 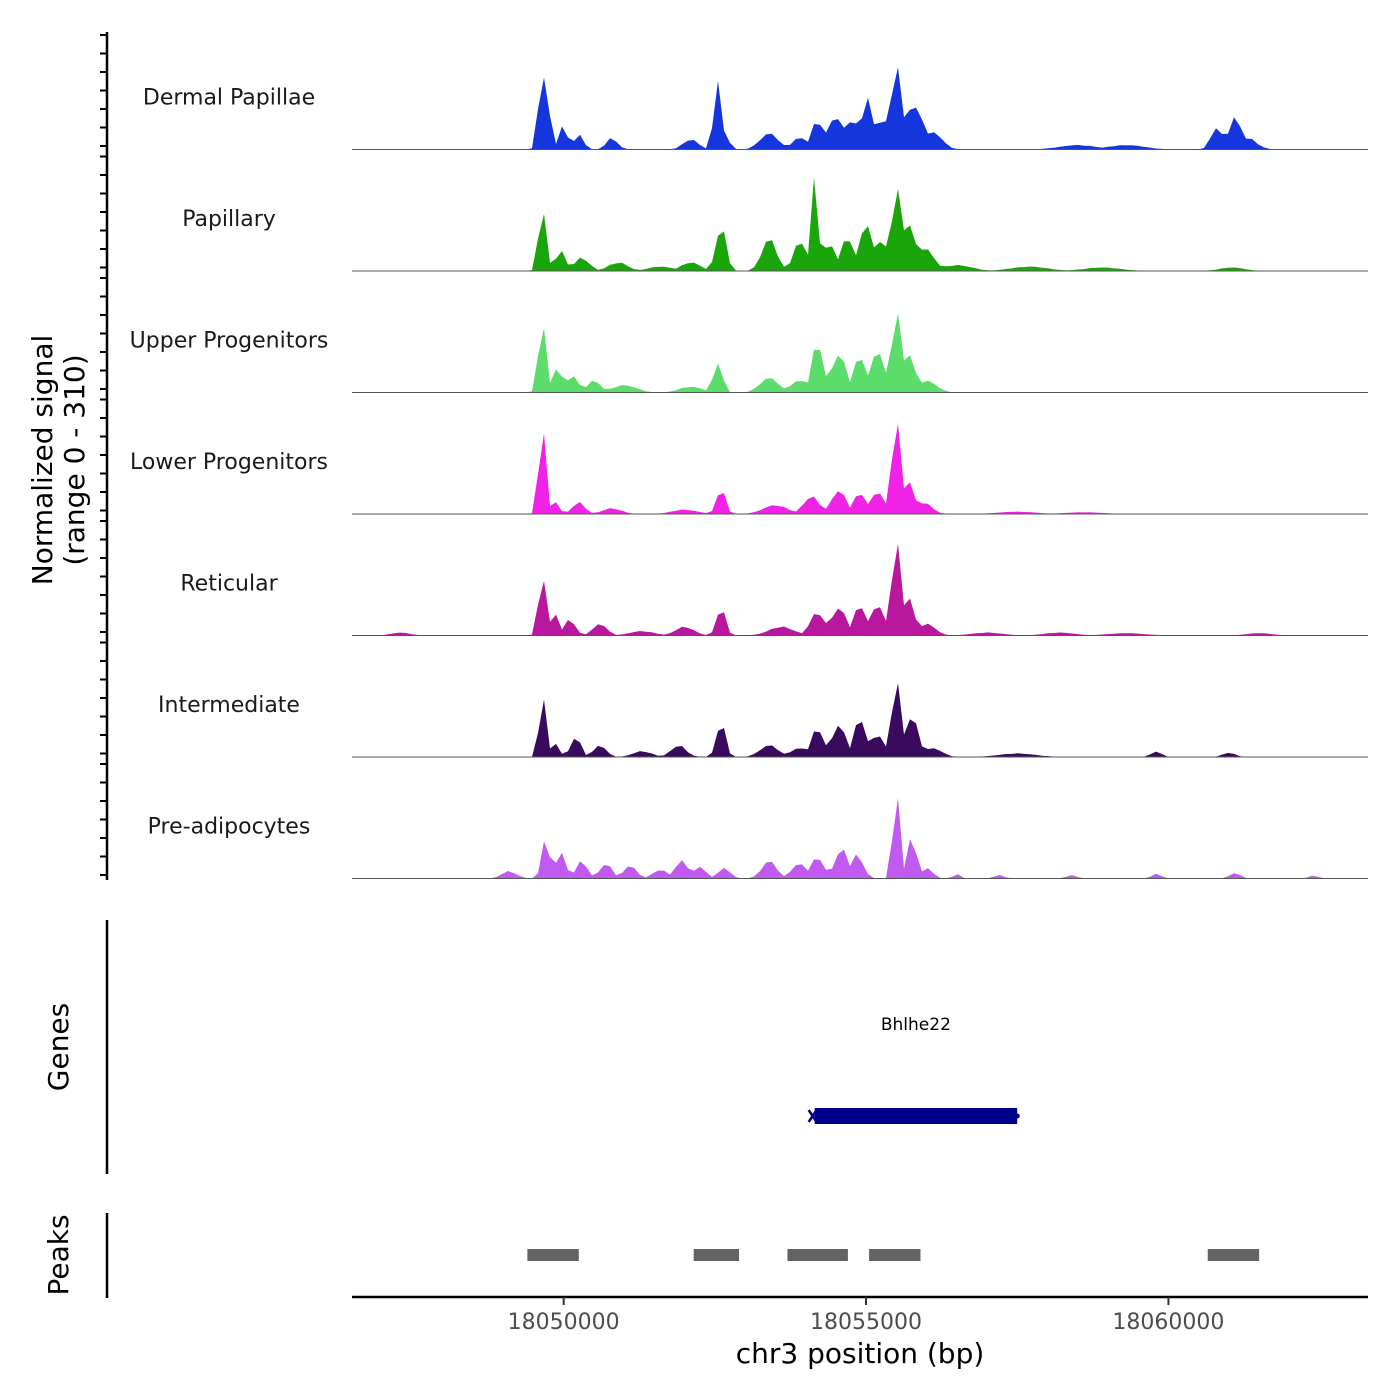 What do you see at coordinates (651, 1255) in the screenshot?
I see `peaks-track: Peaks` at bounding box center [651, 1255].